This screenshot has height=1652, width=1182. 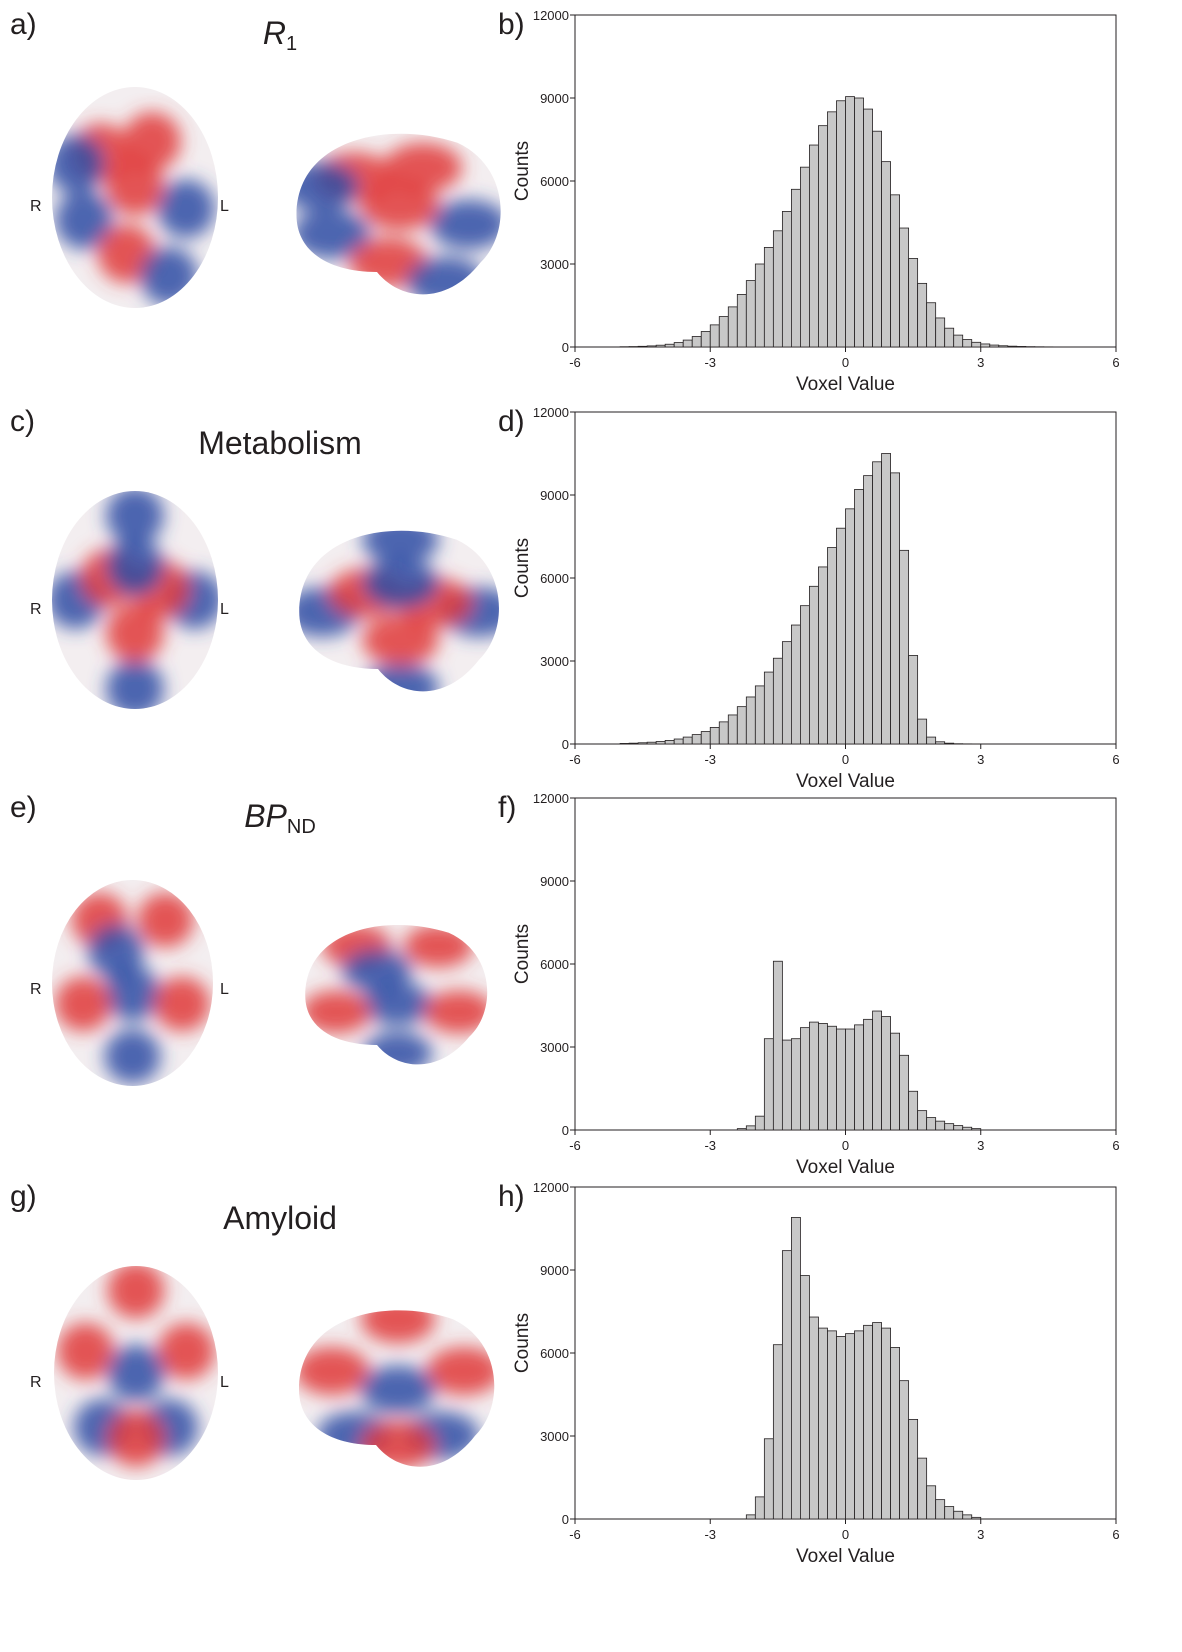 What do you see at coordinates (23, 24) in the screenshot?
I see `panel-label: a)` at bounding box center [23, 24].